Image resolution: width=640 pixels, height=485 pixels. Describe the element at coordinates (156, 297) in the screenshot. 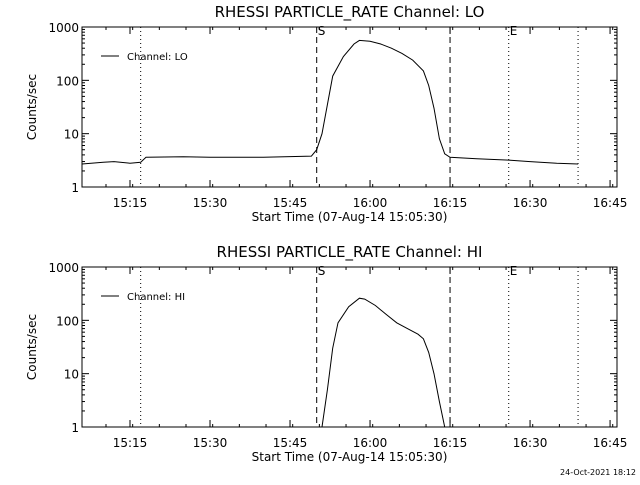

I see `legend-label: Channel: HI` at that location.